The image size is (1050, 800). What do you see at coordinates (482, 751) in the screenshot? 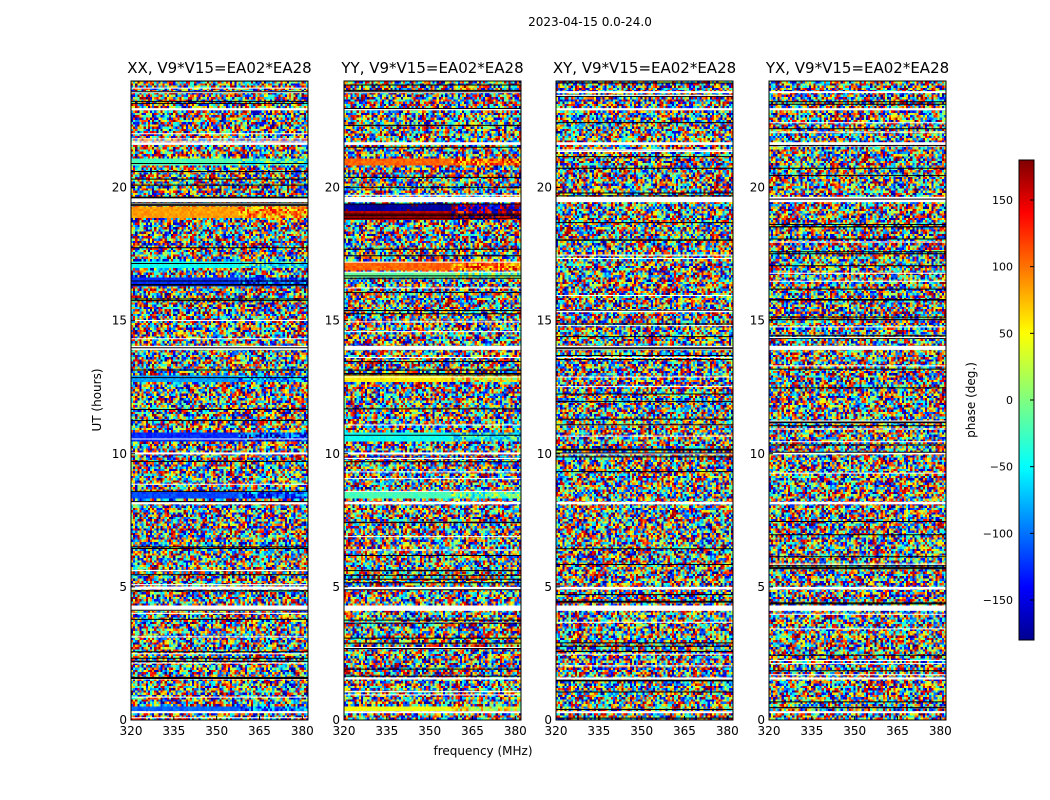
I see `x-axis-label: frequency (MHz)` at bounding box center [482, 751].